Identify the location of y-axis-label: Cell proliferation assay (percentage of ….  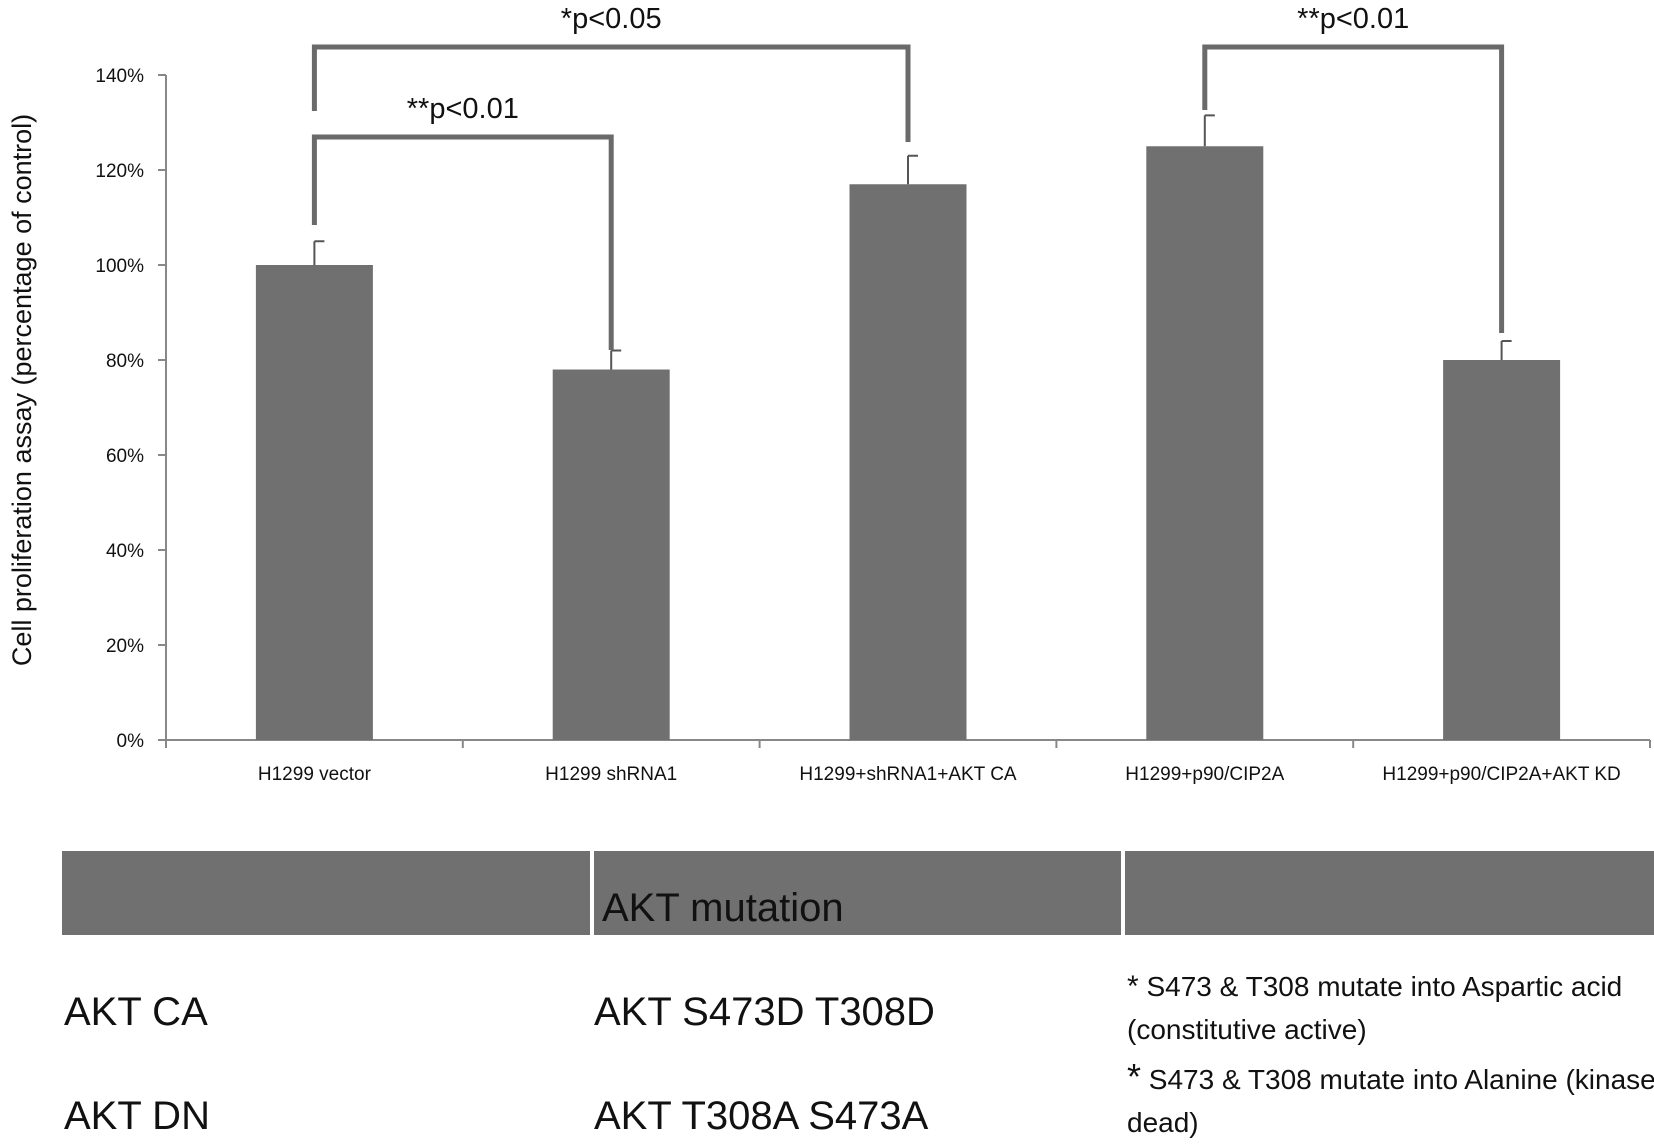
(22, 390).